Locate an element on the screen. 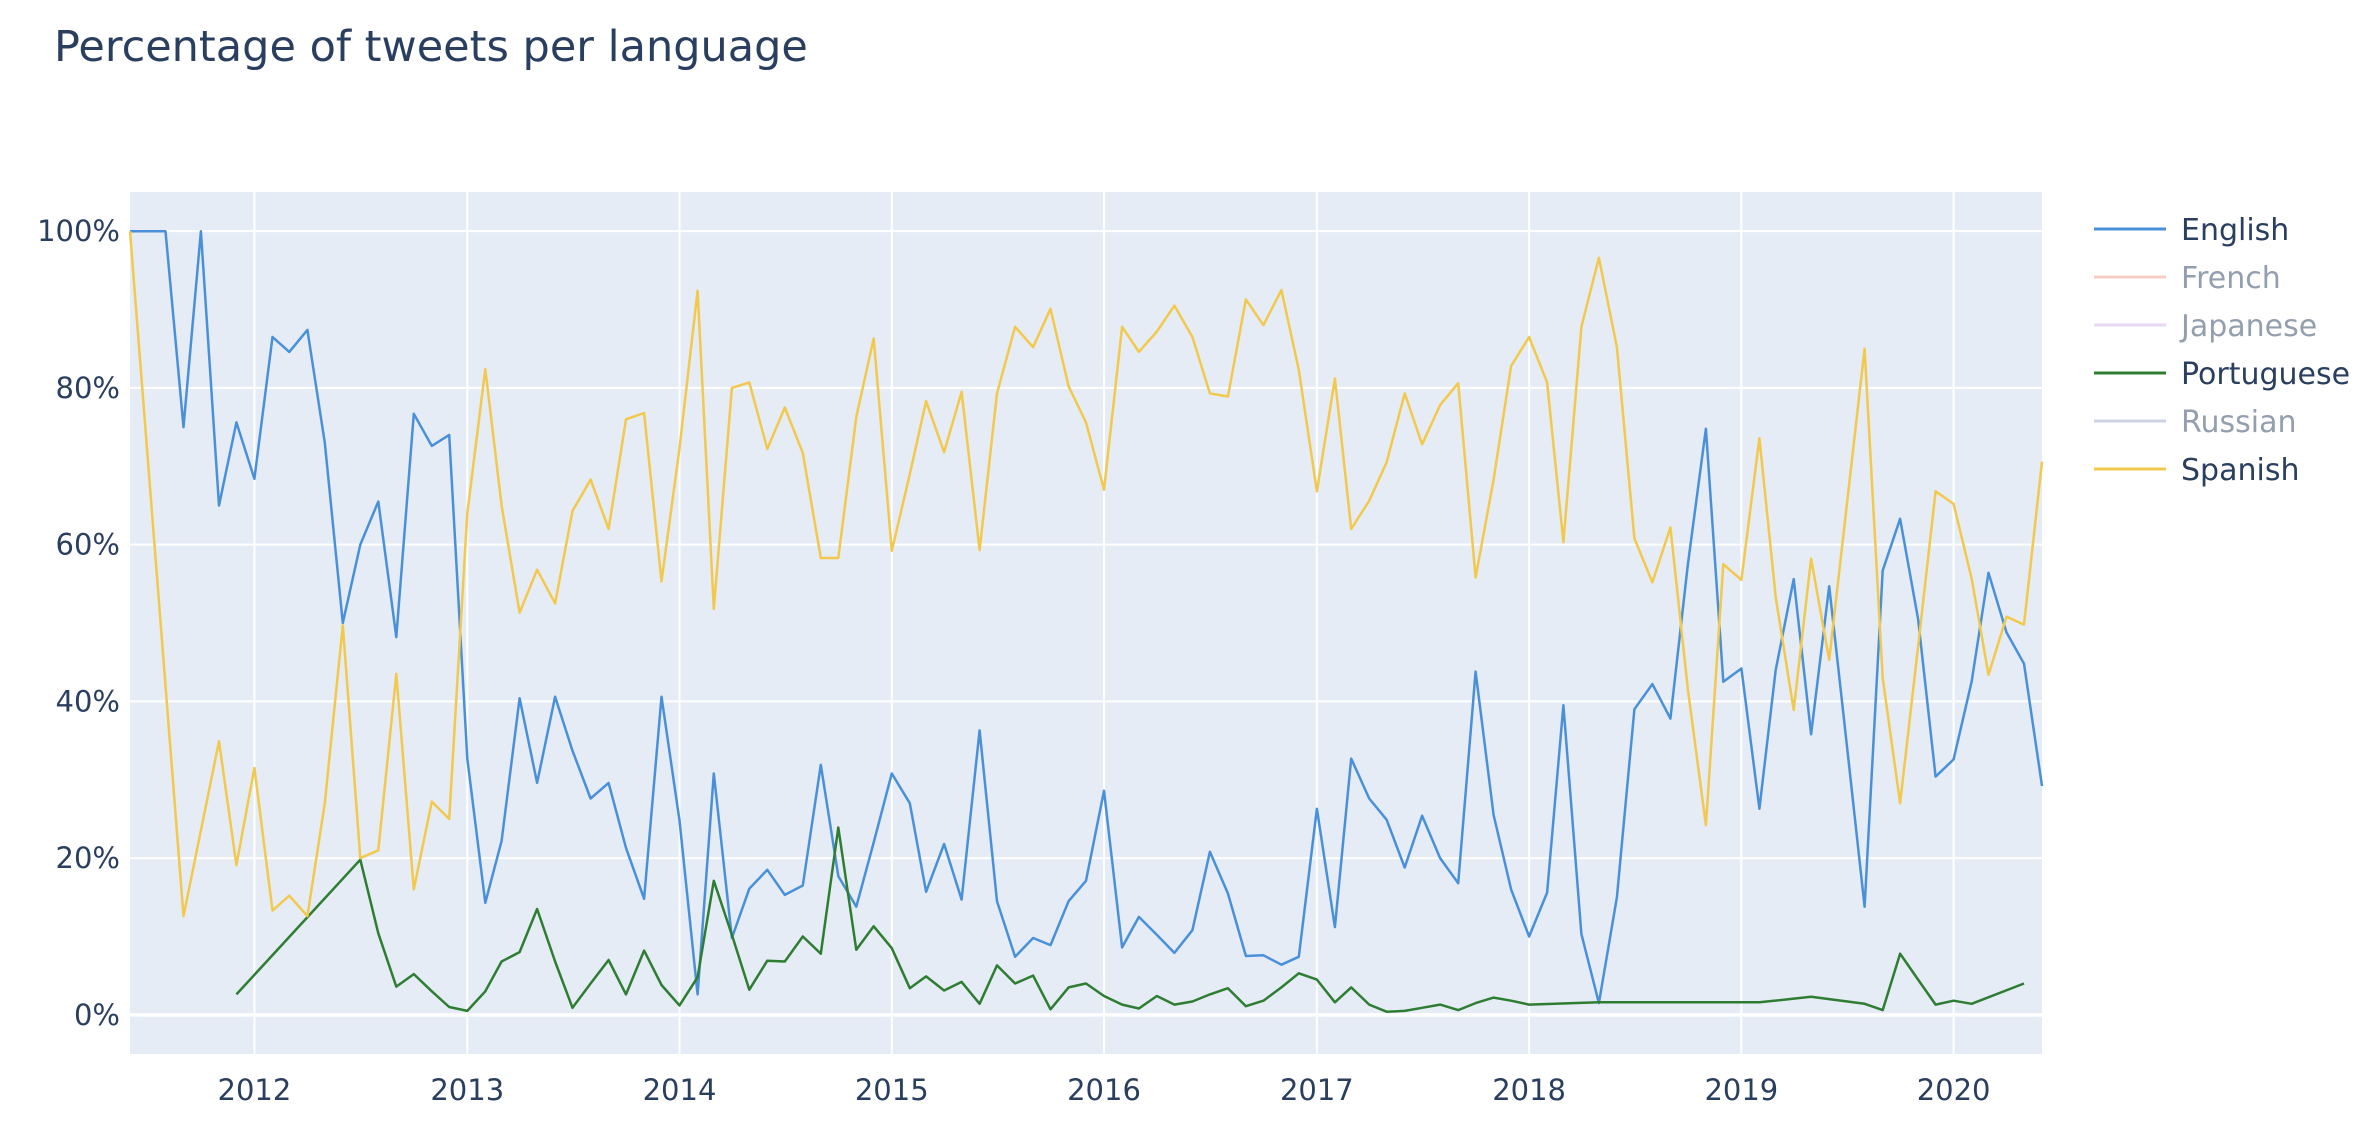 This screenshot has height=1128, width=2376. y-axis-tick-labels: 0% 20% 40% 60% 80% 100% is located at coordinates (78, 623).